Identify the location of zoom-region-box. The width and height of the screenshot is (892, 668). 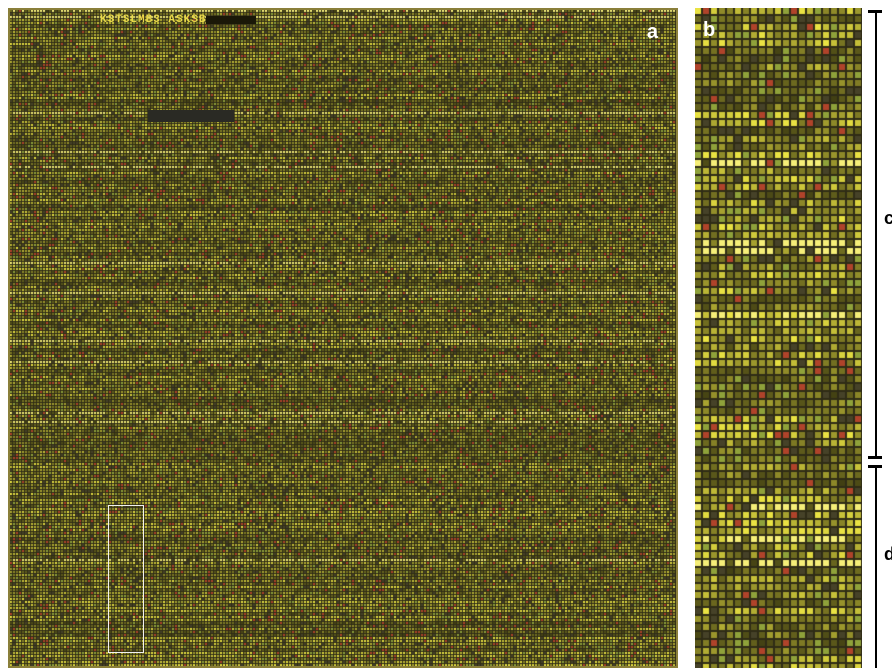
(126, 579).